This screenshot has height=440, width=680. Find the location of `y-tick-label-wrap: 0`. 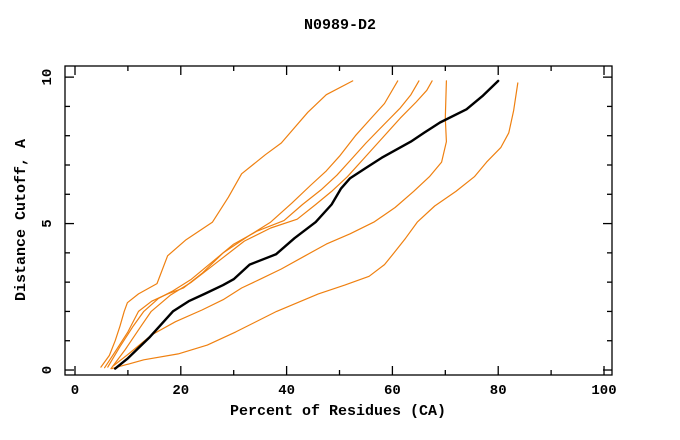

y-tick-label-wrap: 0 is located at coordinates (48, 370).